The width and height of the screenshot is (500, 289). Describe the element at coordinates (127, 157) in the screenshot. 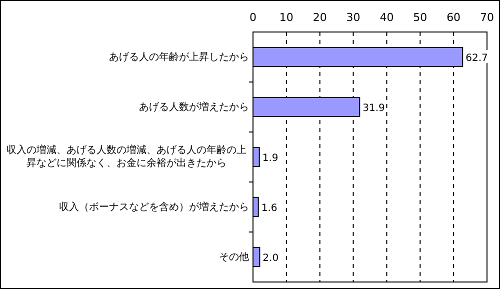

I see `y-tick-label: 収入の増減、あげる人数の増減、あげる人の年齢の上昇などに関係なく、お金に余裕が出きたから` at that location.